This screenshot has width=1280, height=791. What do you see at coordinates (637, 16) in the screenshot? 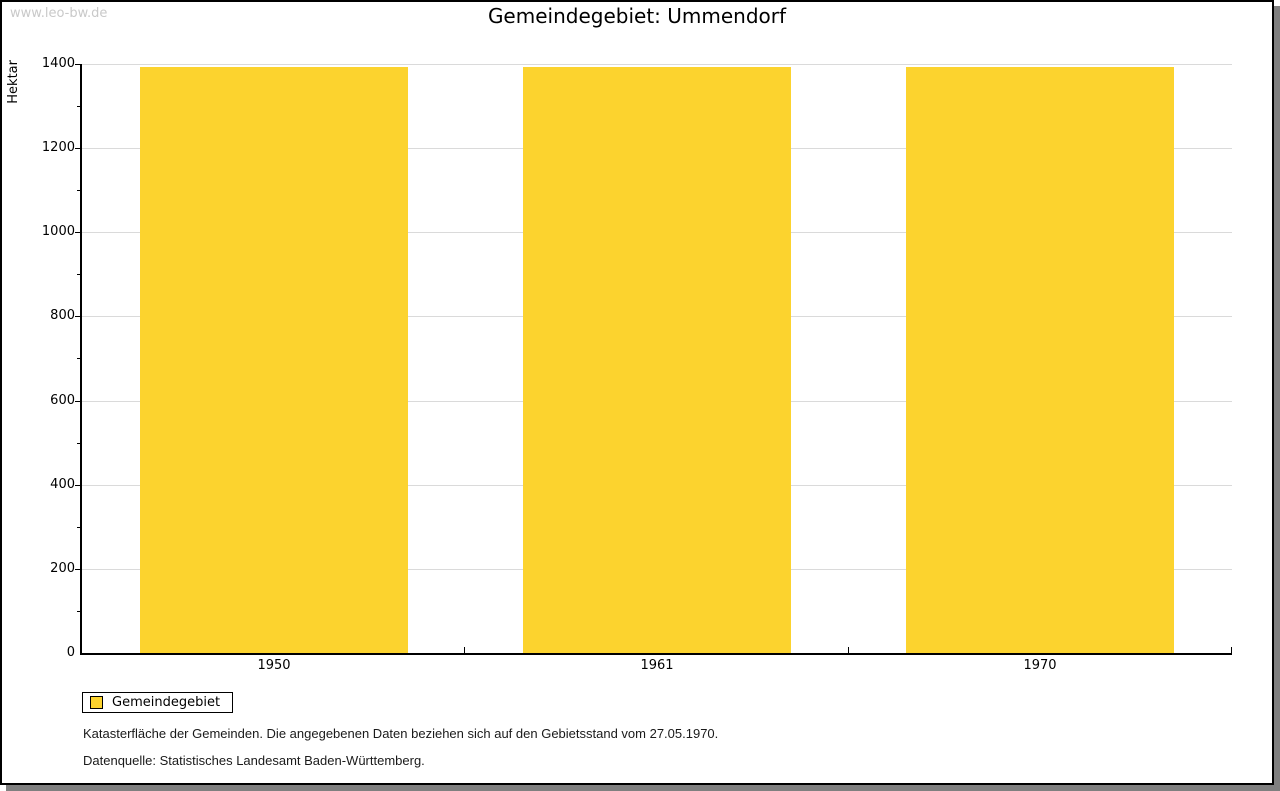
I see `chart-title: Gemeindegebiet: Ummendorf` at bounding box center [637, 16].